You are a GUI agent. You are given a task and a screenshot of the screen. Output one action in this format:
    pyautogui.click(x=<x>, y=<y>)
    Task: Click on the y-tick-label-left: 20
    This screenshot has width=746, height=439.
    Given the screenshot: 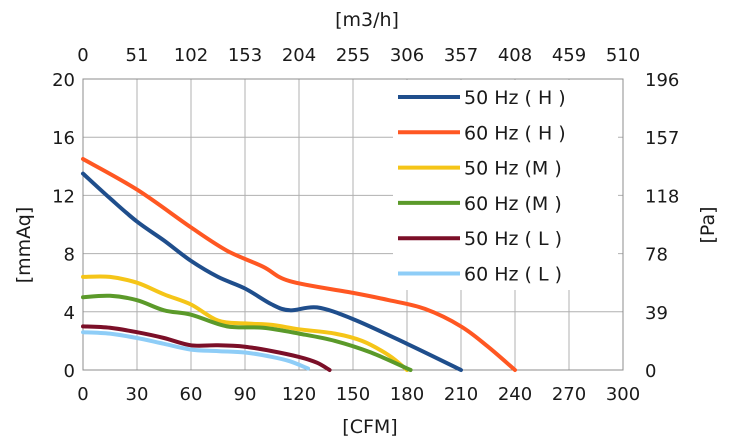 What is the action you would take?
    pyautogui.click(x=63, y=80)
    